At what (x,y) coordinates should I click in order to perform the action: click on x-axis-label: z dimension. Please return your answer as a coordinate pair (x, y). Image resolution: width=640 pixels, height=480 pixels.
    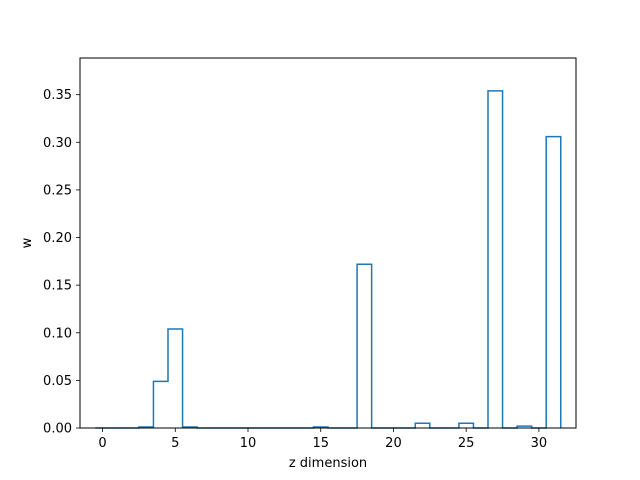
    Looking at the image, I should click on (328, 463).